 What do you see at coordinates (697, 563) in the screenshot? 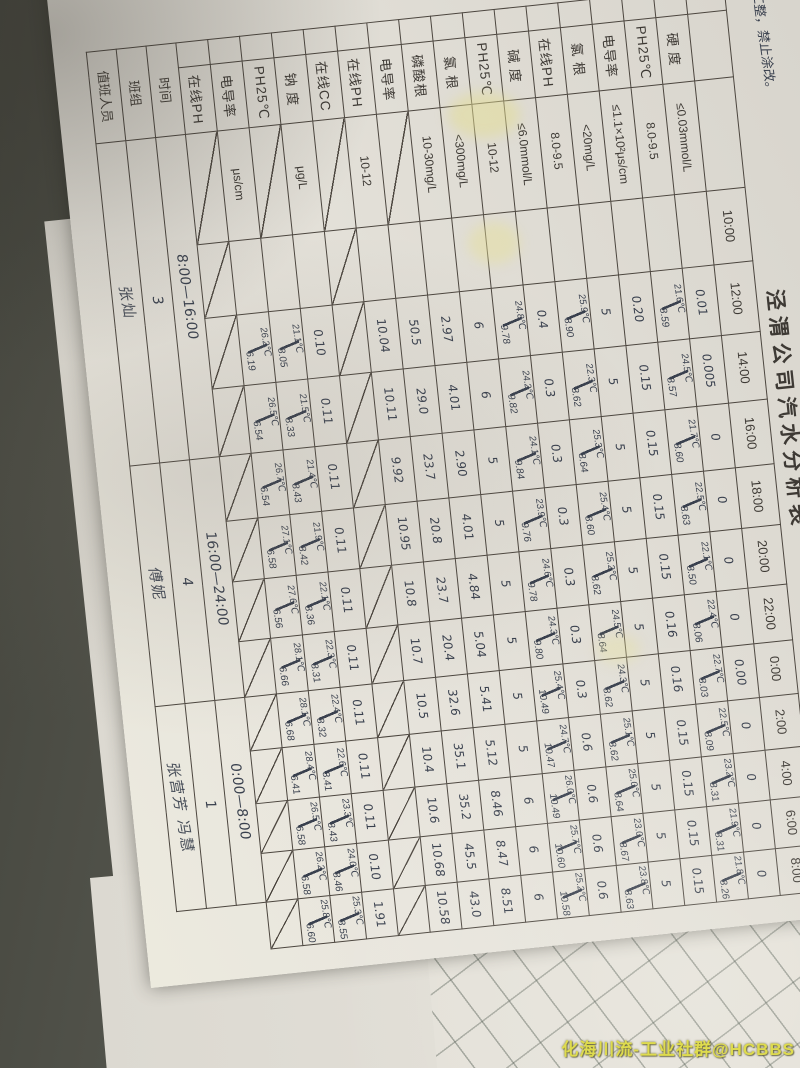
I see `value-cell: 22.1℃ 8.50` at bounding box center [697, 563].